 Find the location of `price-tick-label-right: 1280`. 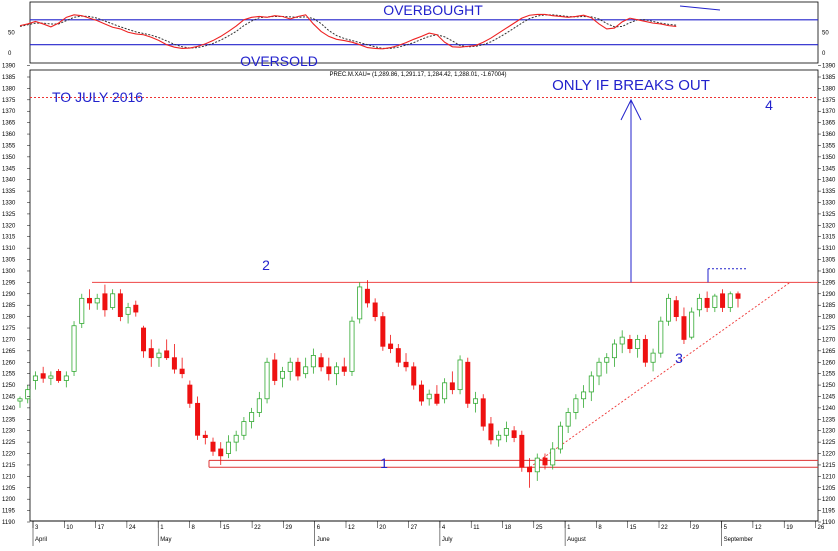

price-tick-label-right: 1280 is located at coordinates (829, 318).